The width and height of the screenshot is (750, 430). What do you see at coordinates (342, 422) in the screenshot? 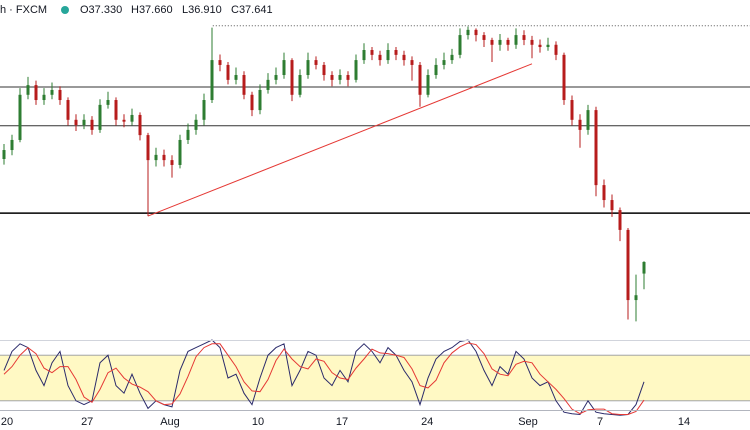
I see `x-tick-label: 17` at bounding box center [342, 422].